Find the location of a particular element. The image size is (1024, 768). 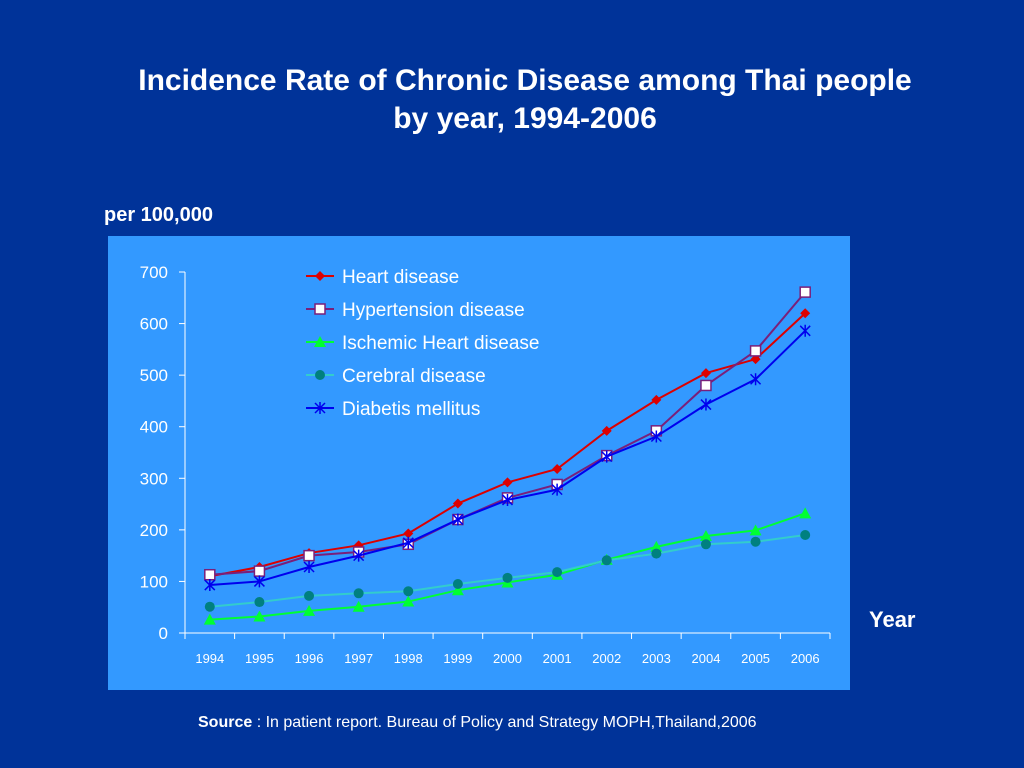

x-tick-label: 2001 is located at coordinates (557, 658).